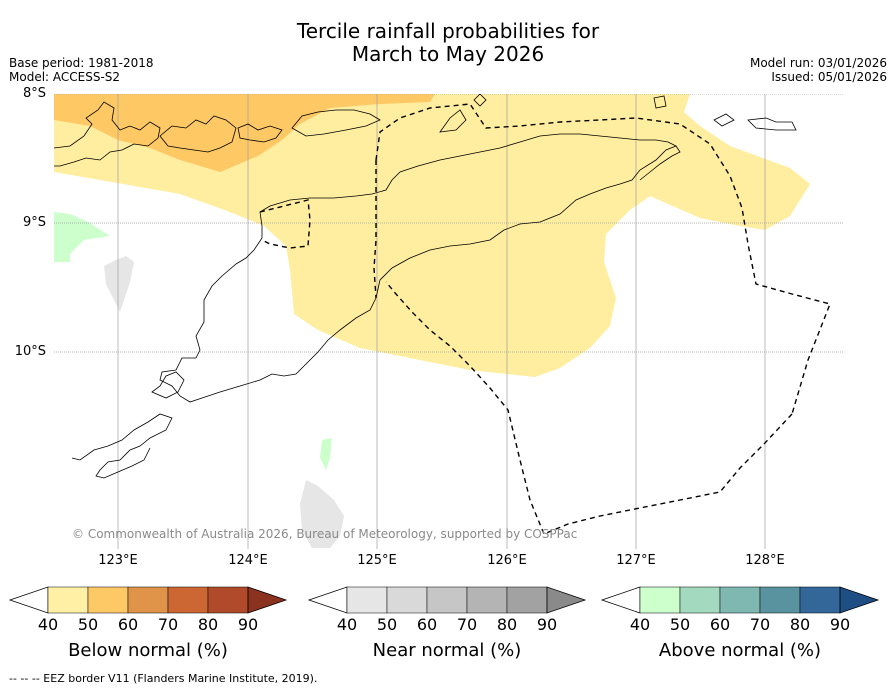 The image size is (896, 690). Describe the element at coordinates (818, 63) in the screenshot. I see `model-run: Model run: 03/01/2026` at that location.